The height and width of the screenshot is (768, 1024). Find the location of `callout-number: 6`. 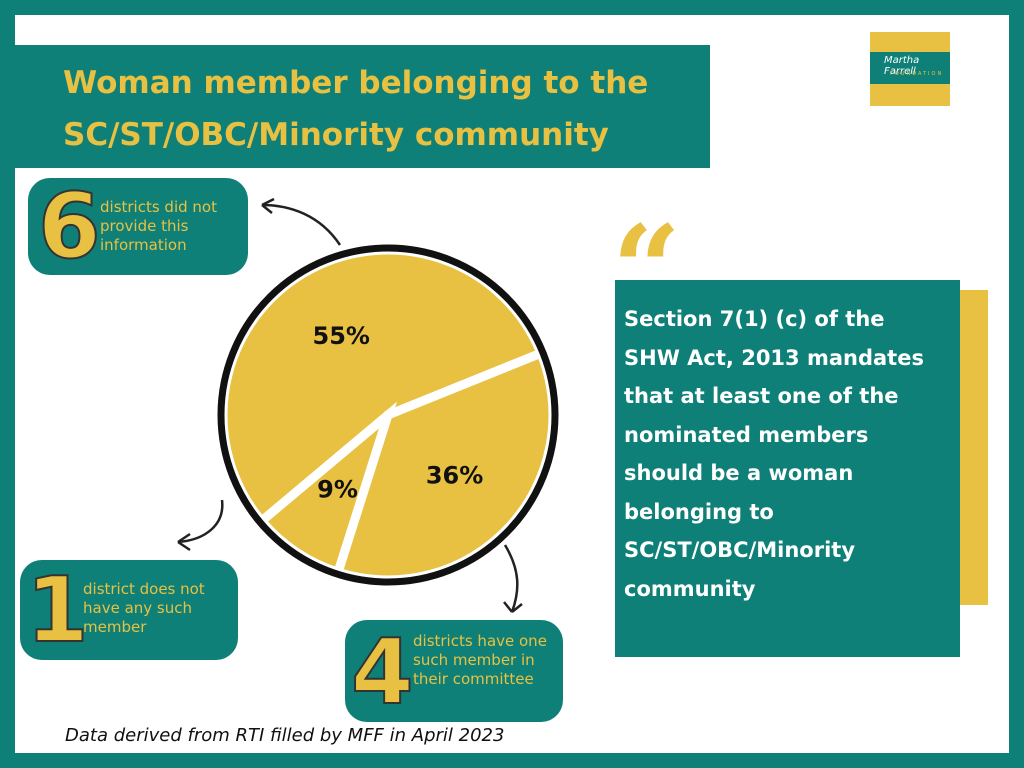

callout-number: 6 is located at coordinates (69, 226).